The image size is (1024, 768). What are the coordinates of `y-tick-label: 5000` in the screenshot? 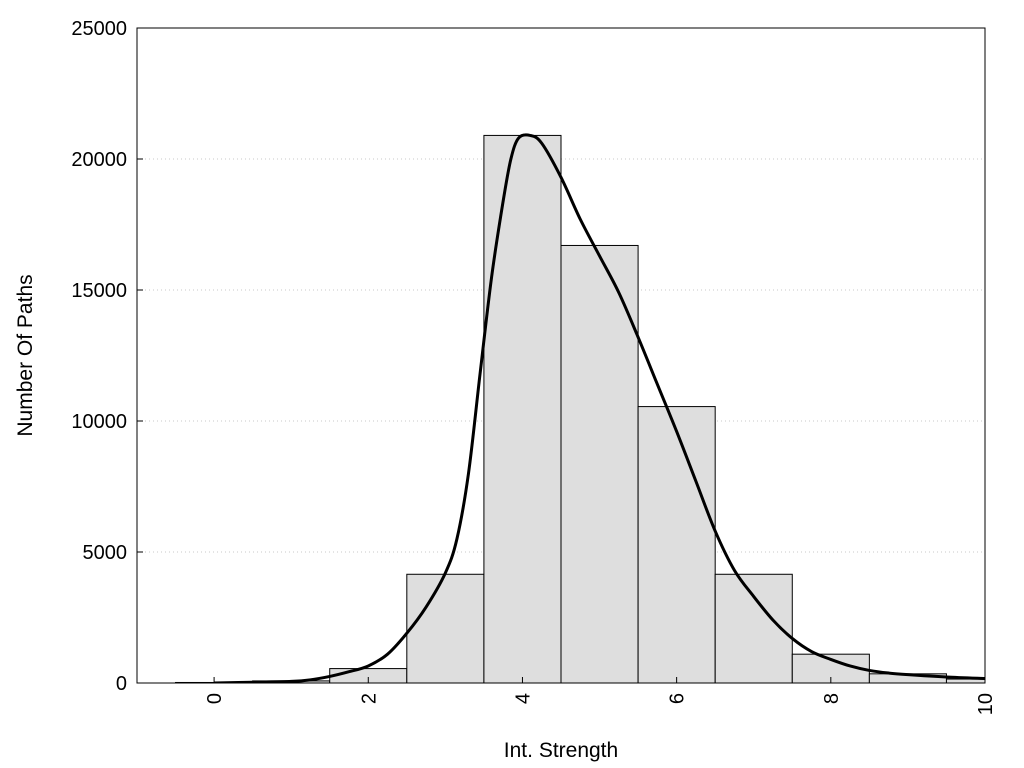 It's located at (105, 553).